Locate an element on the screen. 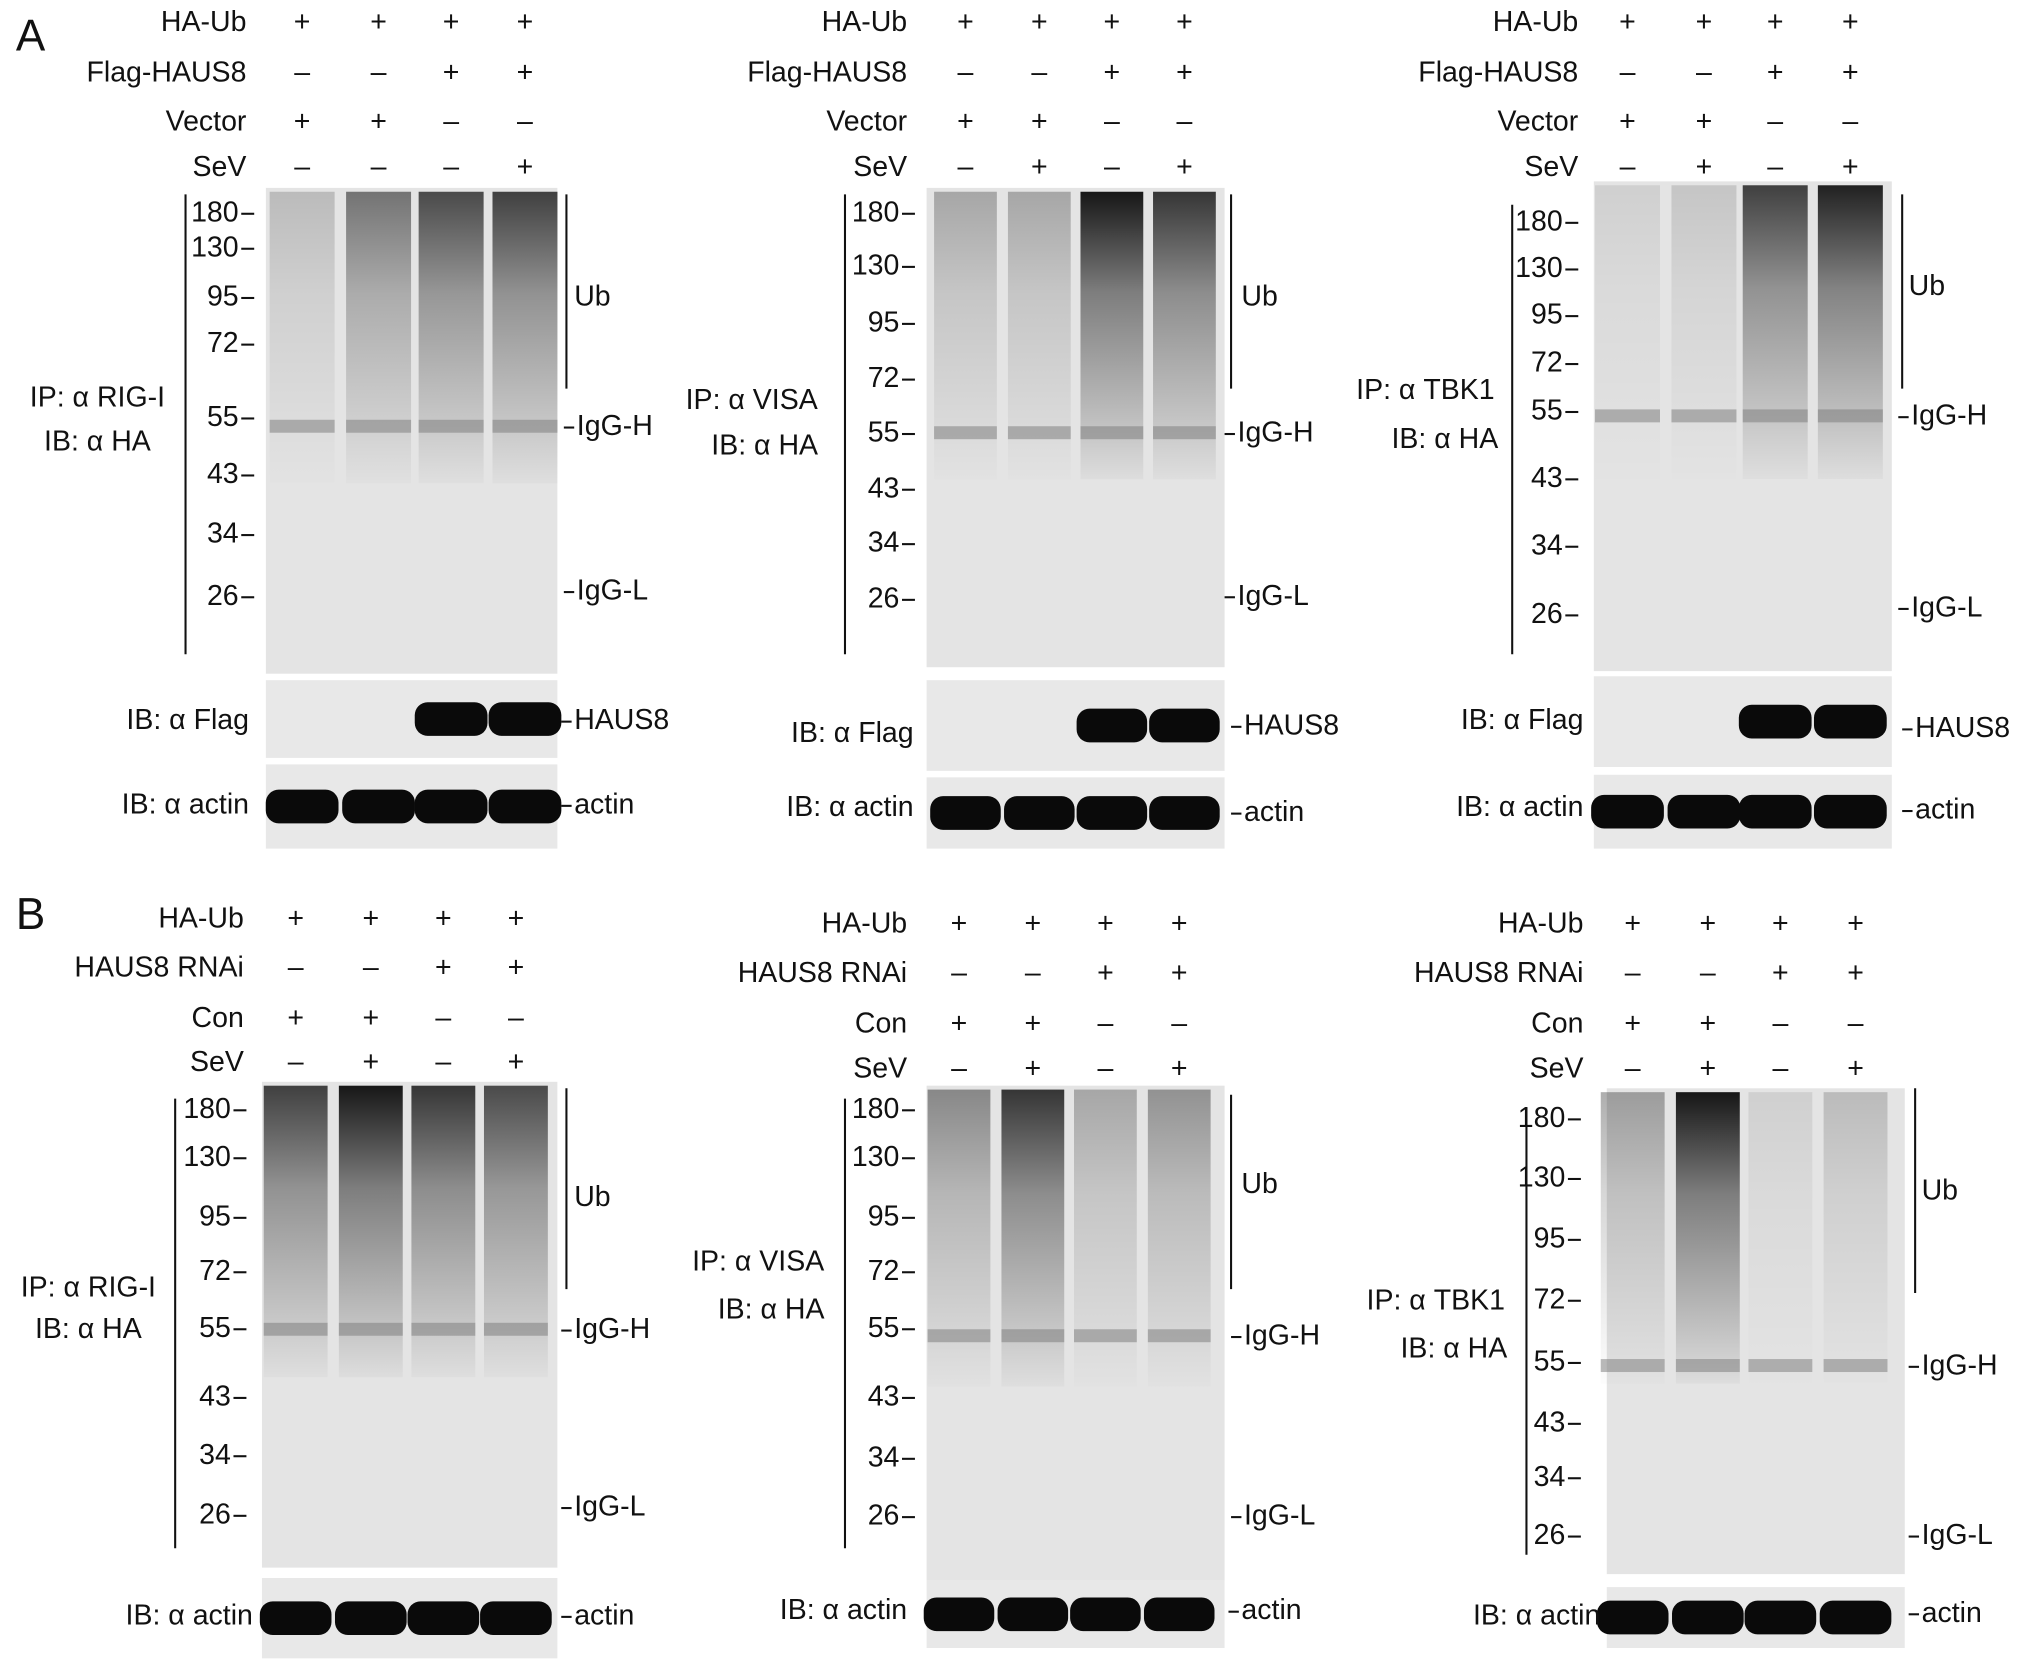  ip-label: IP: α VISA is located at coordinates (752, 400).